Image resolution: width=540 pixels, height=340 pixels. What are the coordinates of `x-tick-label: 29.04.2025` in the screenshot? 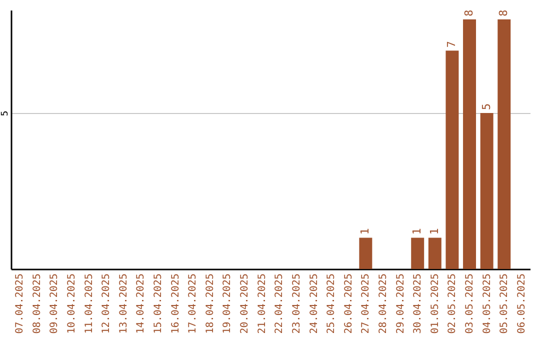 It's located at (400, 304).